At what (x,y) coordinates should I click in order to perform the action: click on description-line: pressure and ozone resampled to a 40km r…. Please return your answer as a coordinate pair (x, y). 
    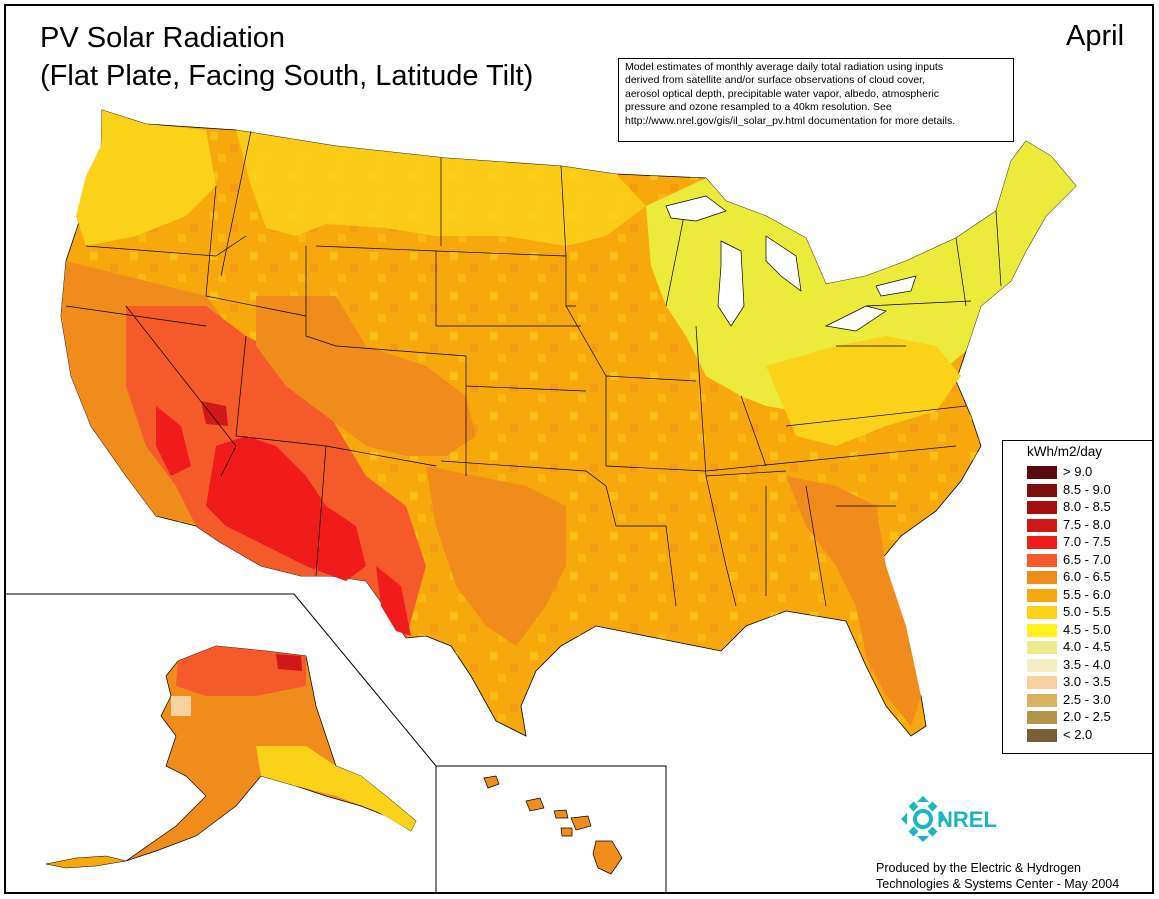
    Looking at the image, I should click on (758, 107).